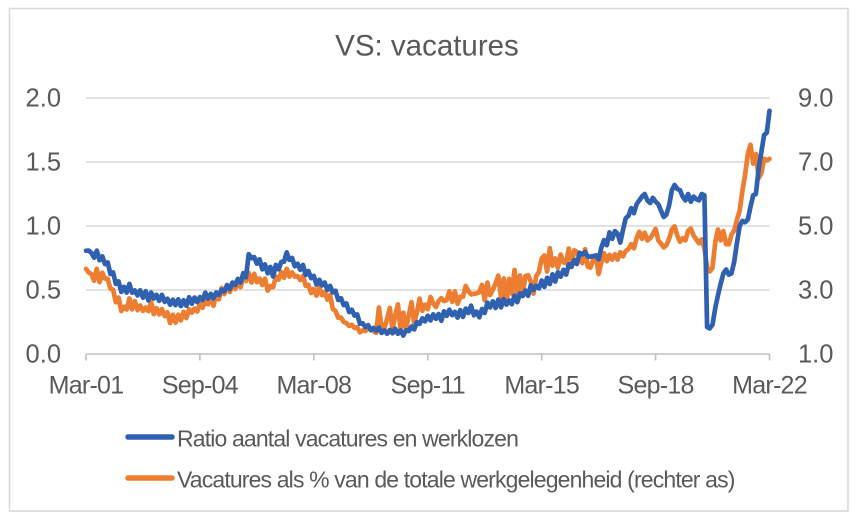 Image resolution: width=858 pixels, height=527 pixels. What do you see at coordinates (200, 386) in the screenshot?
I see `svg-text: Sep-04` at bounding box center [200, 386].